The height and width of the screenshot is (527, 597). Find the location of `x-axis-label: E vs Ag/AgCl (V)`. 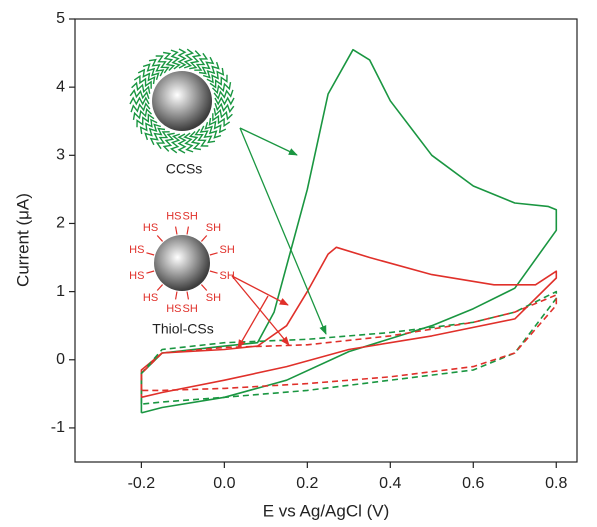

x-axis-label: E vs Ag/AgCl (V) is located at coordinates (326, 510).